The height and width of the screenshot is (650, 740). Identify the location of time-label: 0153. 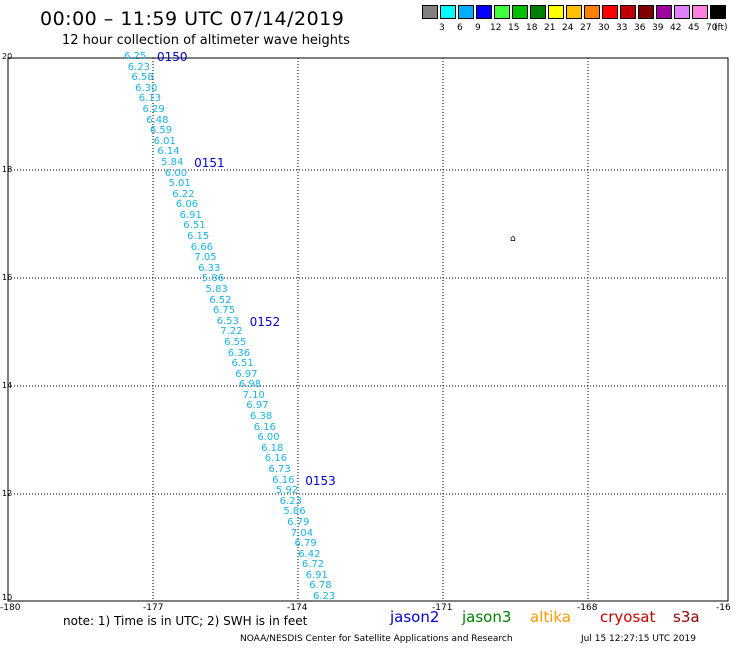
(320, 480).